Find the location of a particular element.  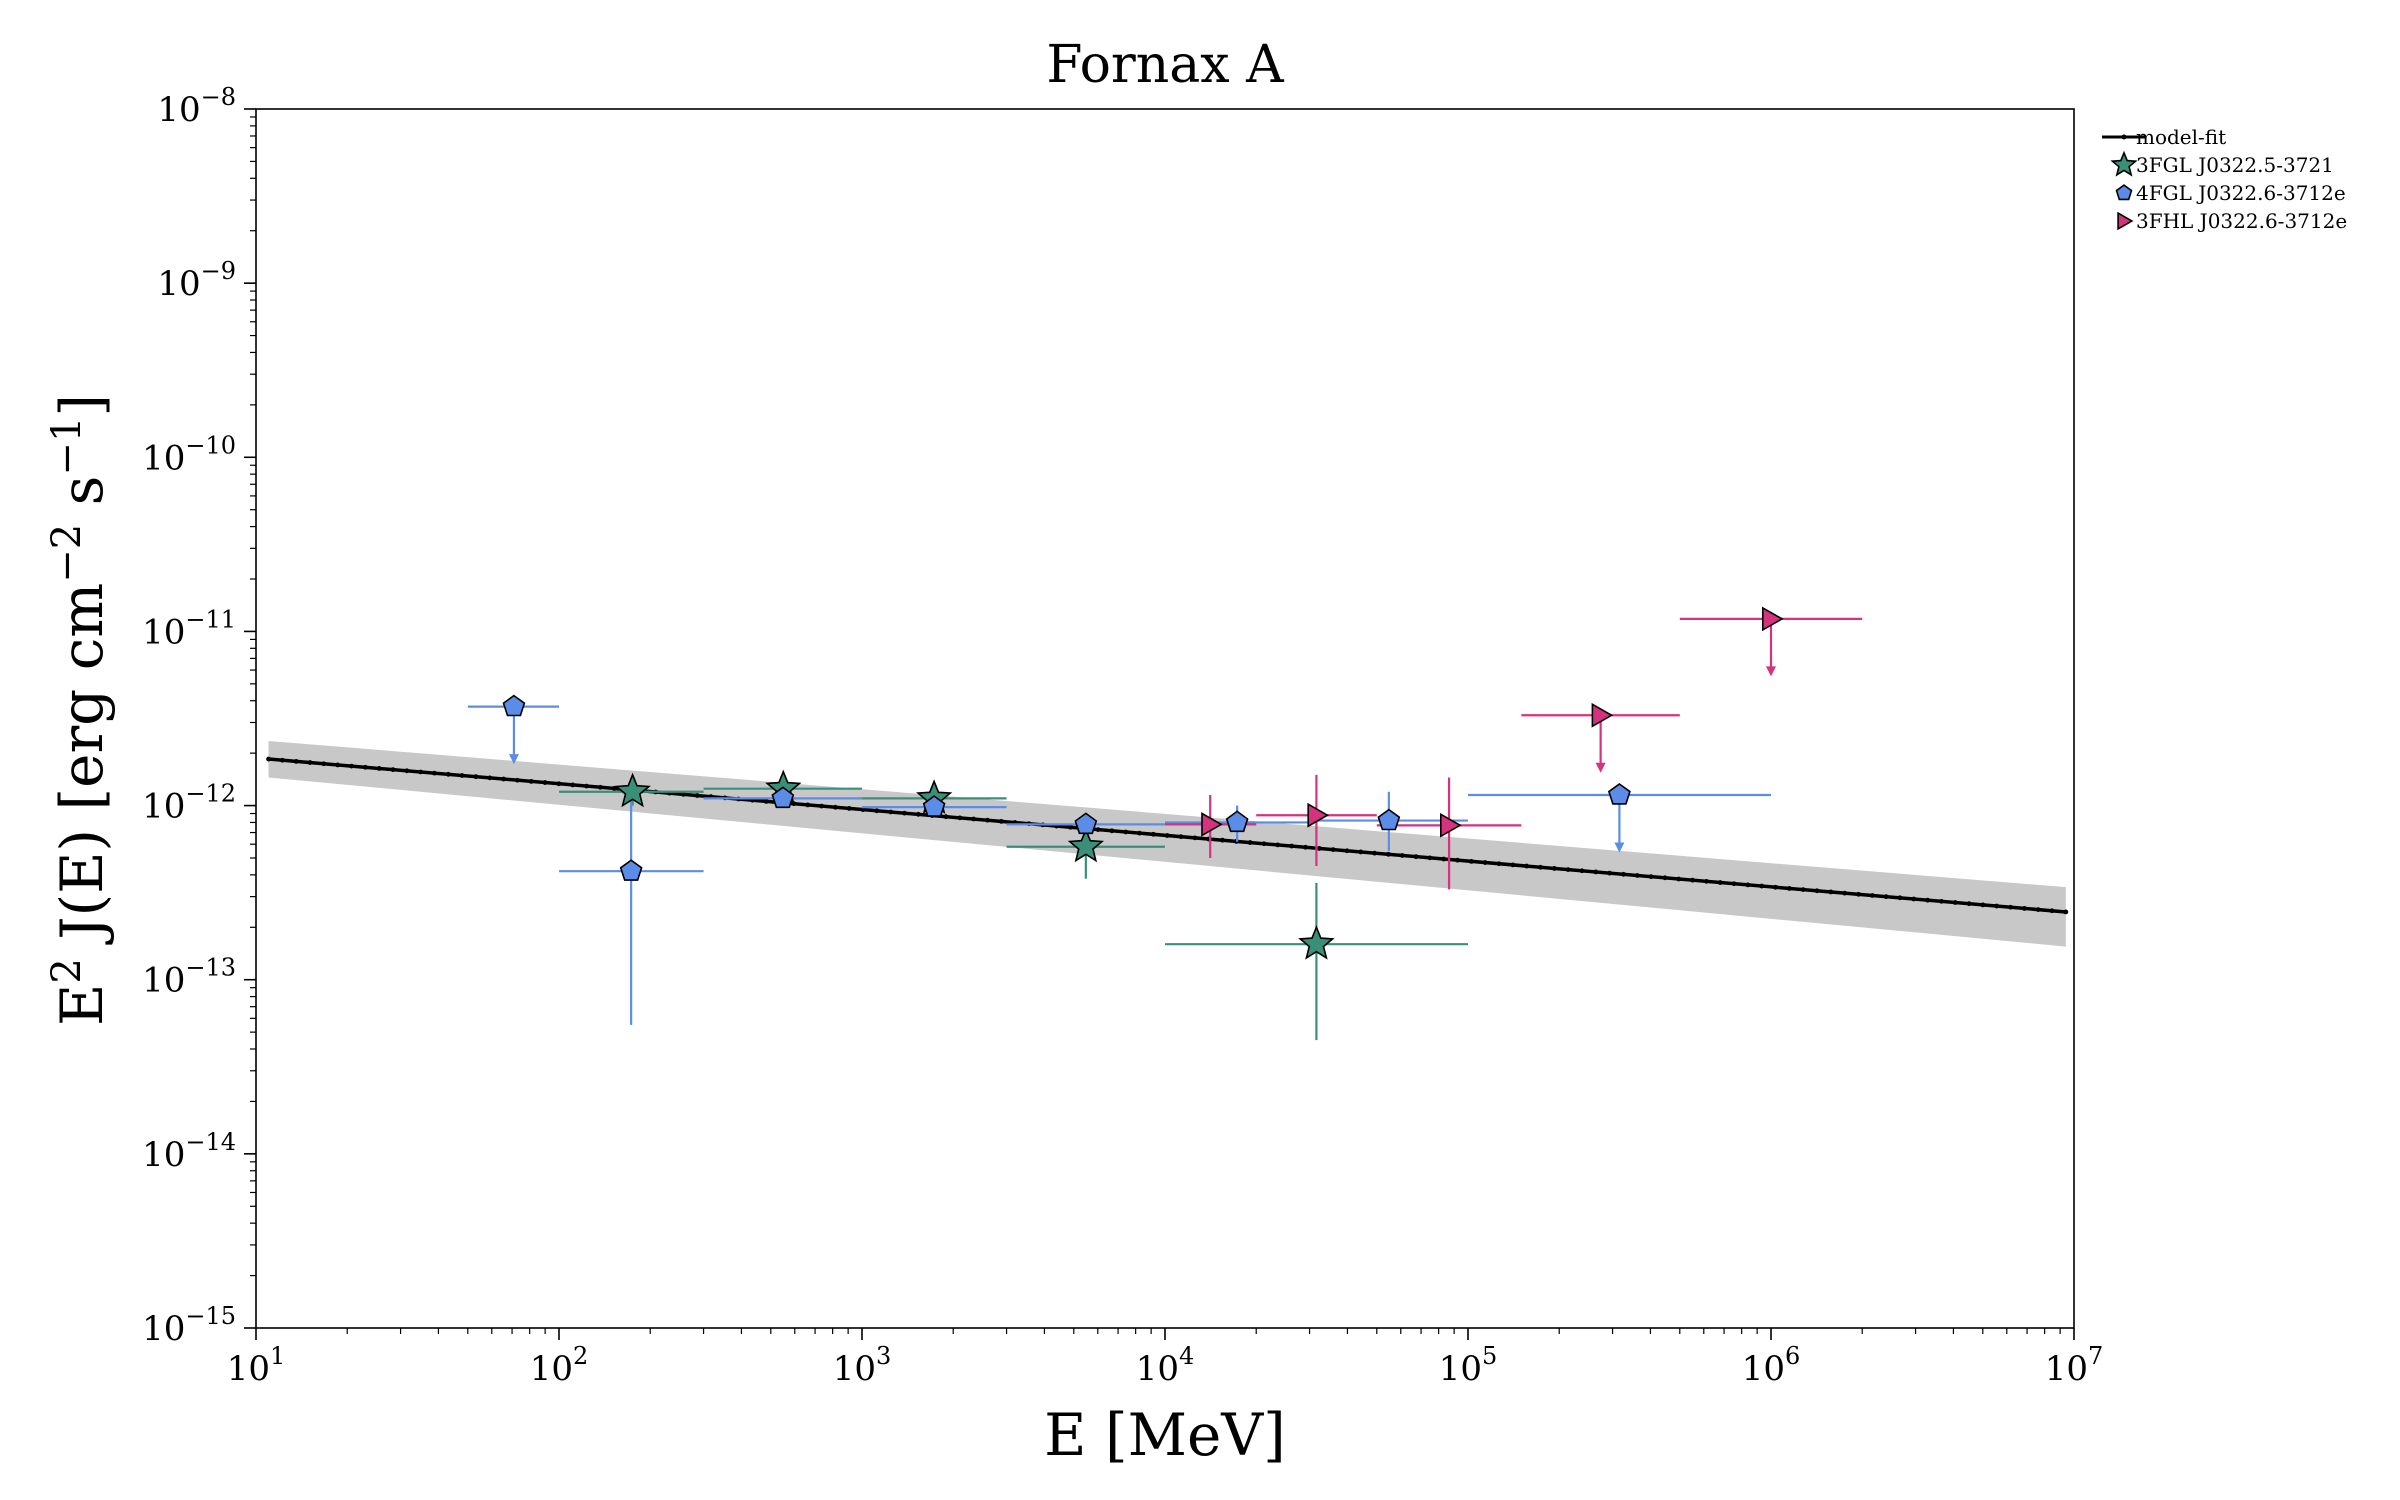

x-tick-exponent: 1 is located at coordinates (277, 1356).